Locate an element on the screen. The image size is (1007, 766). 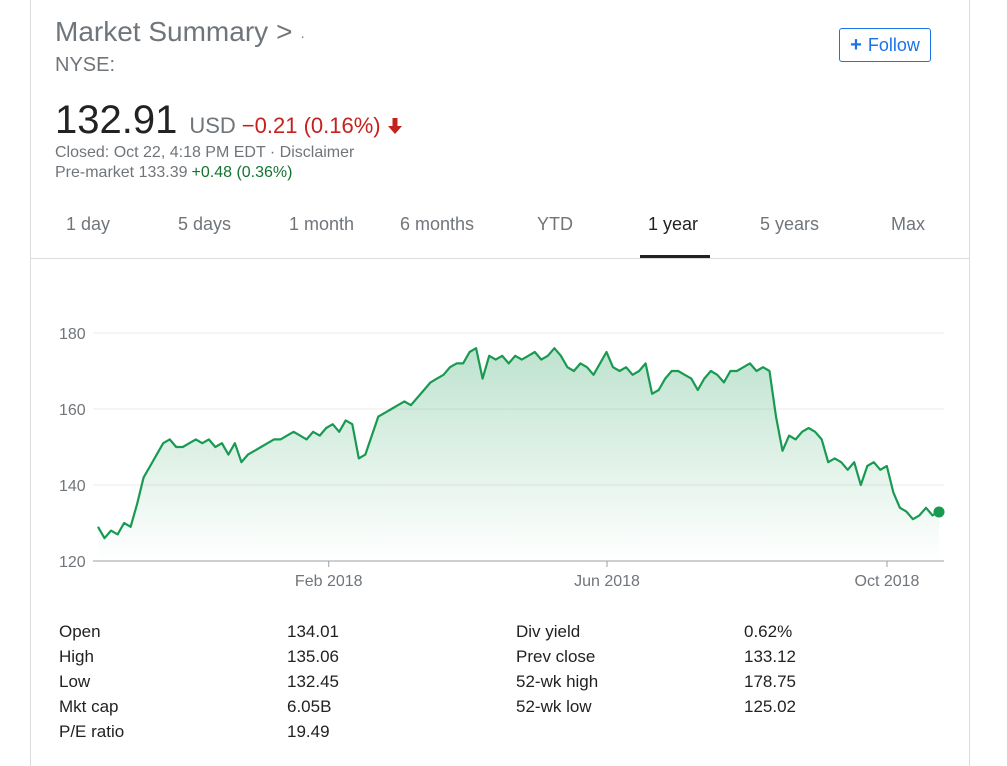
tab-5-years: 5 years is located at coordinates (790, 224).